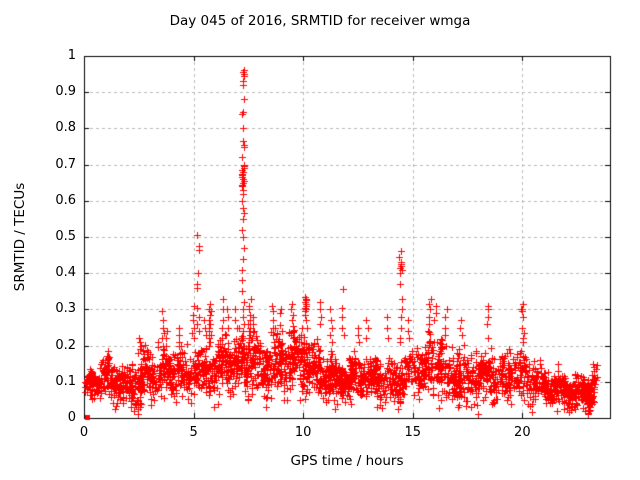  Describe the element at coordinates (71, 55) in the screenshot. I see `y-tick-label: 1` at that location.